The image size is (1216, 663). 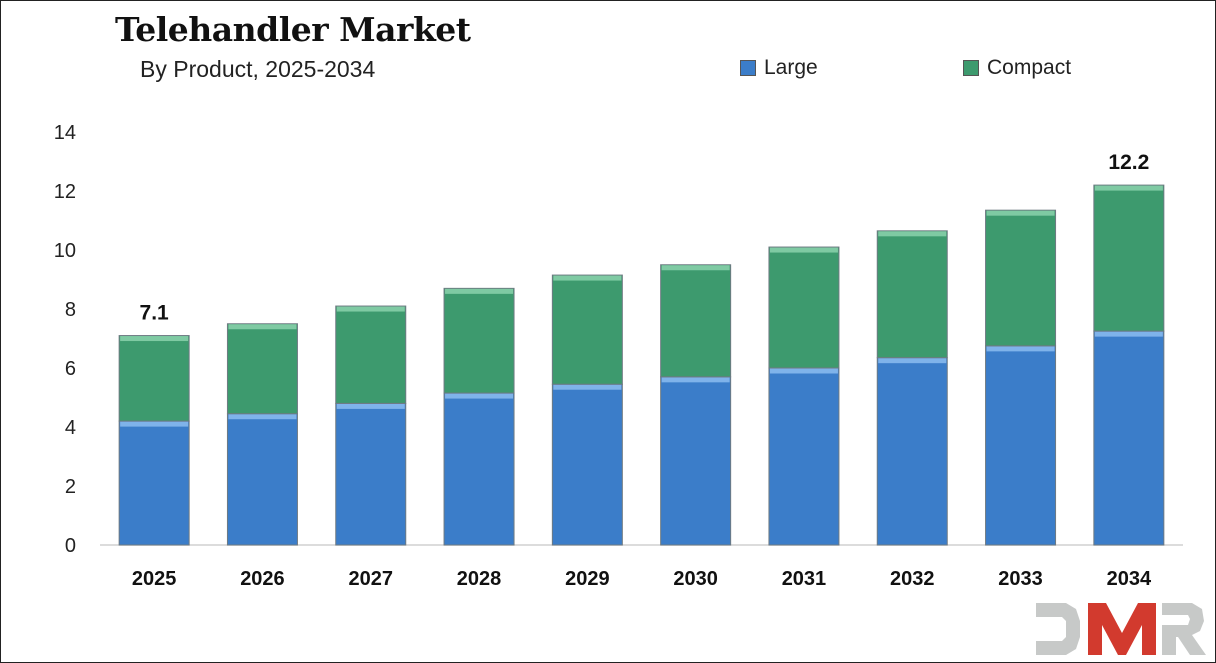 What do you see at coordinates (695, 579) in the screenshot?
I see `x-tick-label: 2030` at bounding box center [695, 579].